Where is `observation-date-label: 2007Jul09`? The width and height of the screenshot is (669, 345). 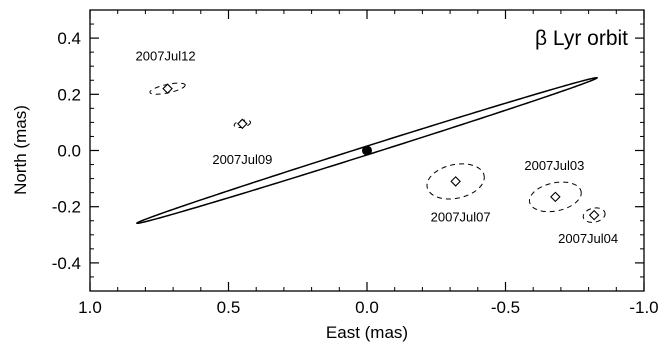
observation-date-label: 2007Jul09 is located at coordinates (242, 159).